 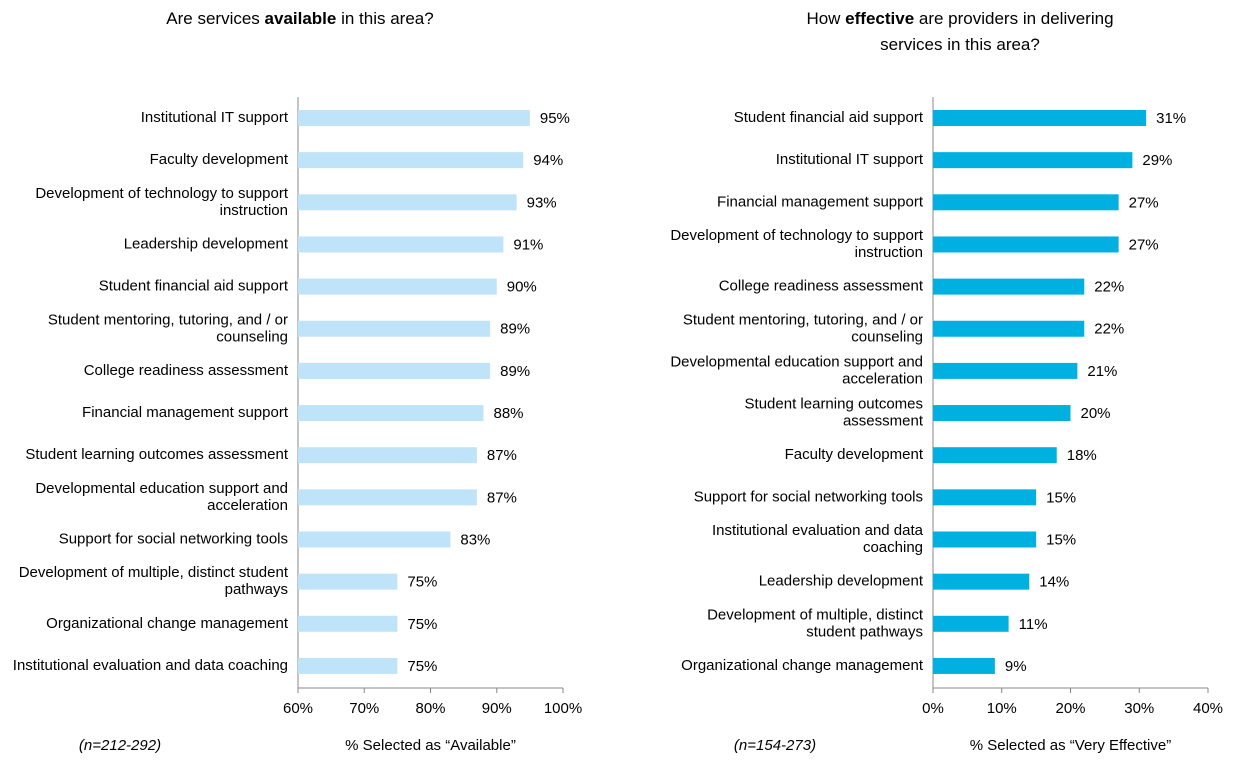 I want to click on x-tick-label: 40%, so click(x=1208, y=708).